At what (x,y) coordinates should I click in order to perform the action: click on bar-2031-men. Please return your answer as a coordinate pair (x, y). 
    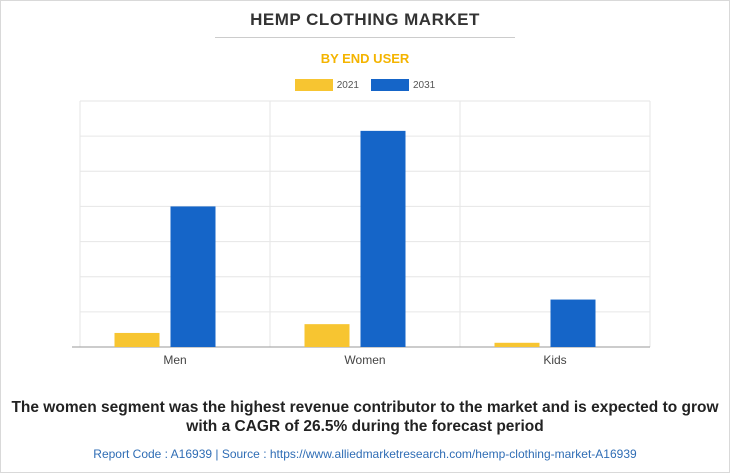
    Looking at the image, I should click on (193, 276).